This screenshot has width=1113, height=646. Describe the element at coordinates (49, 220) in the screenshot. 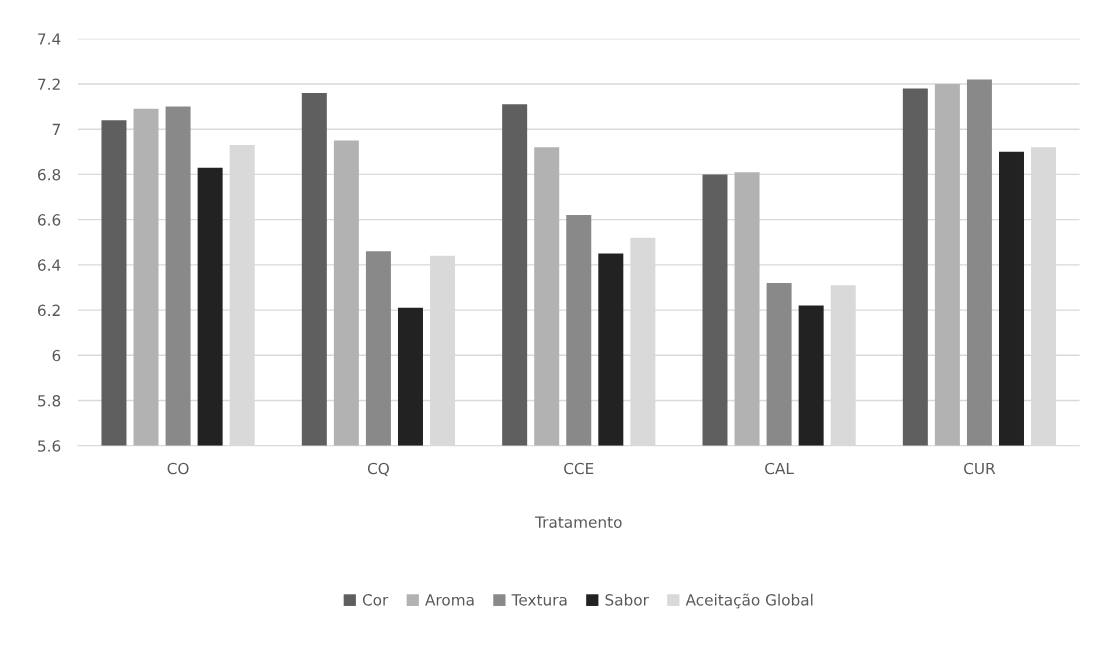

I see `y-tick-label: 6.6` at that location.